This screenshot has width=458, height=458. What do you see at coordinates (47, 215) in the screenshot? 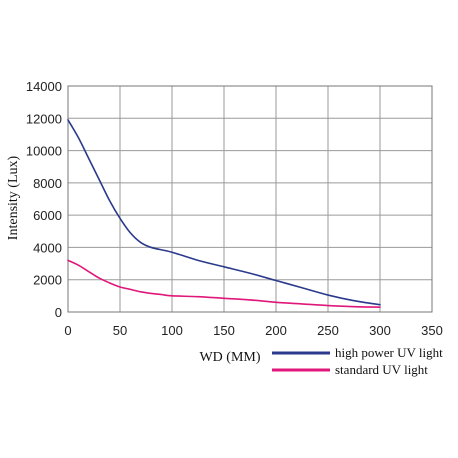
I see `y-tick-label: 6000` at bounding box center [47, 215].